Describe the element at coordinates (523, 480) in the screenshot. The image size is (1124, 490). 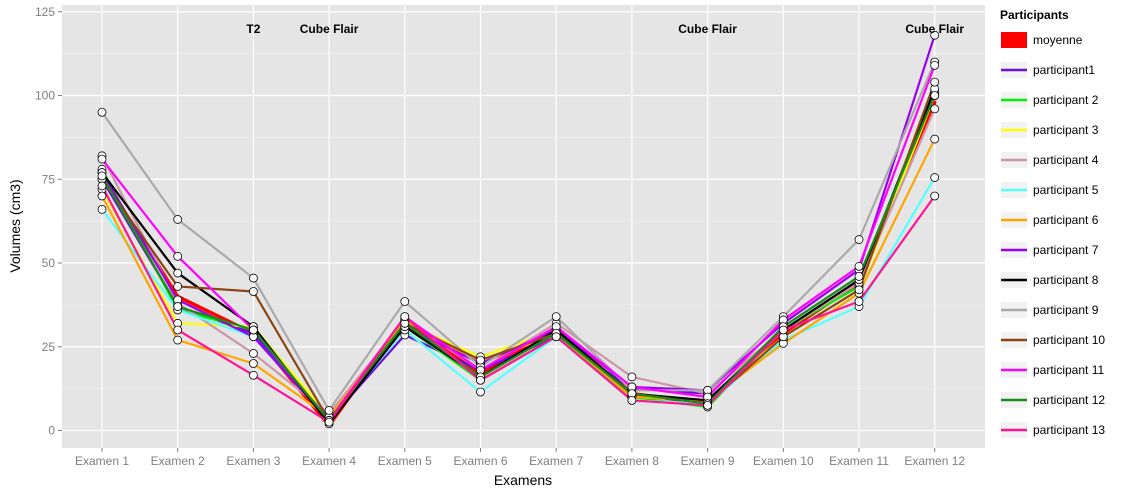
I see `x-axis-title: Examens` at that location.